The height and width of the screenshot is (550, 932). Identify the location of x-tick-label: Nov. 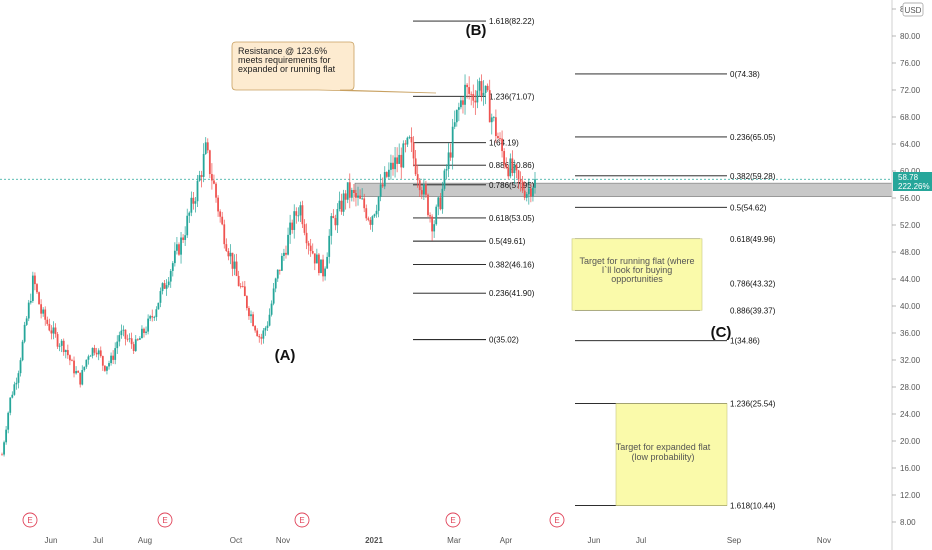
(283, 540).